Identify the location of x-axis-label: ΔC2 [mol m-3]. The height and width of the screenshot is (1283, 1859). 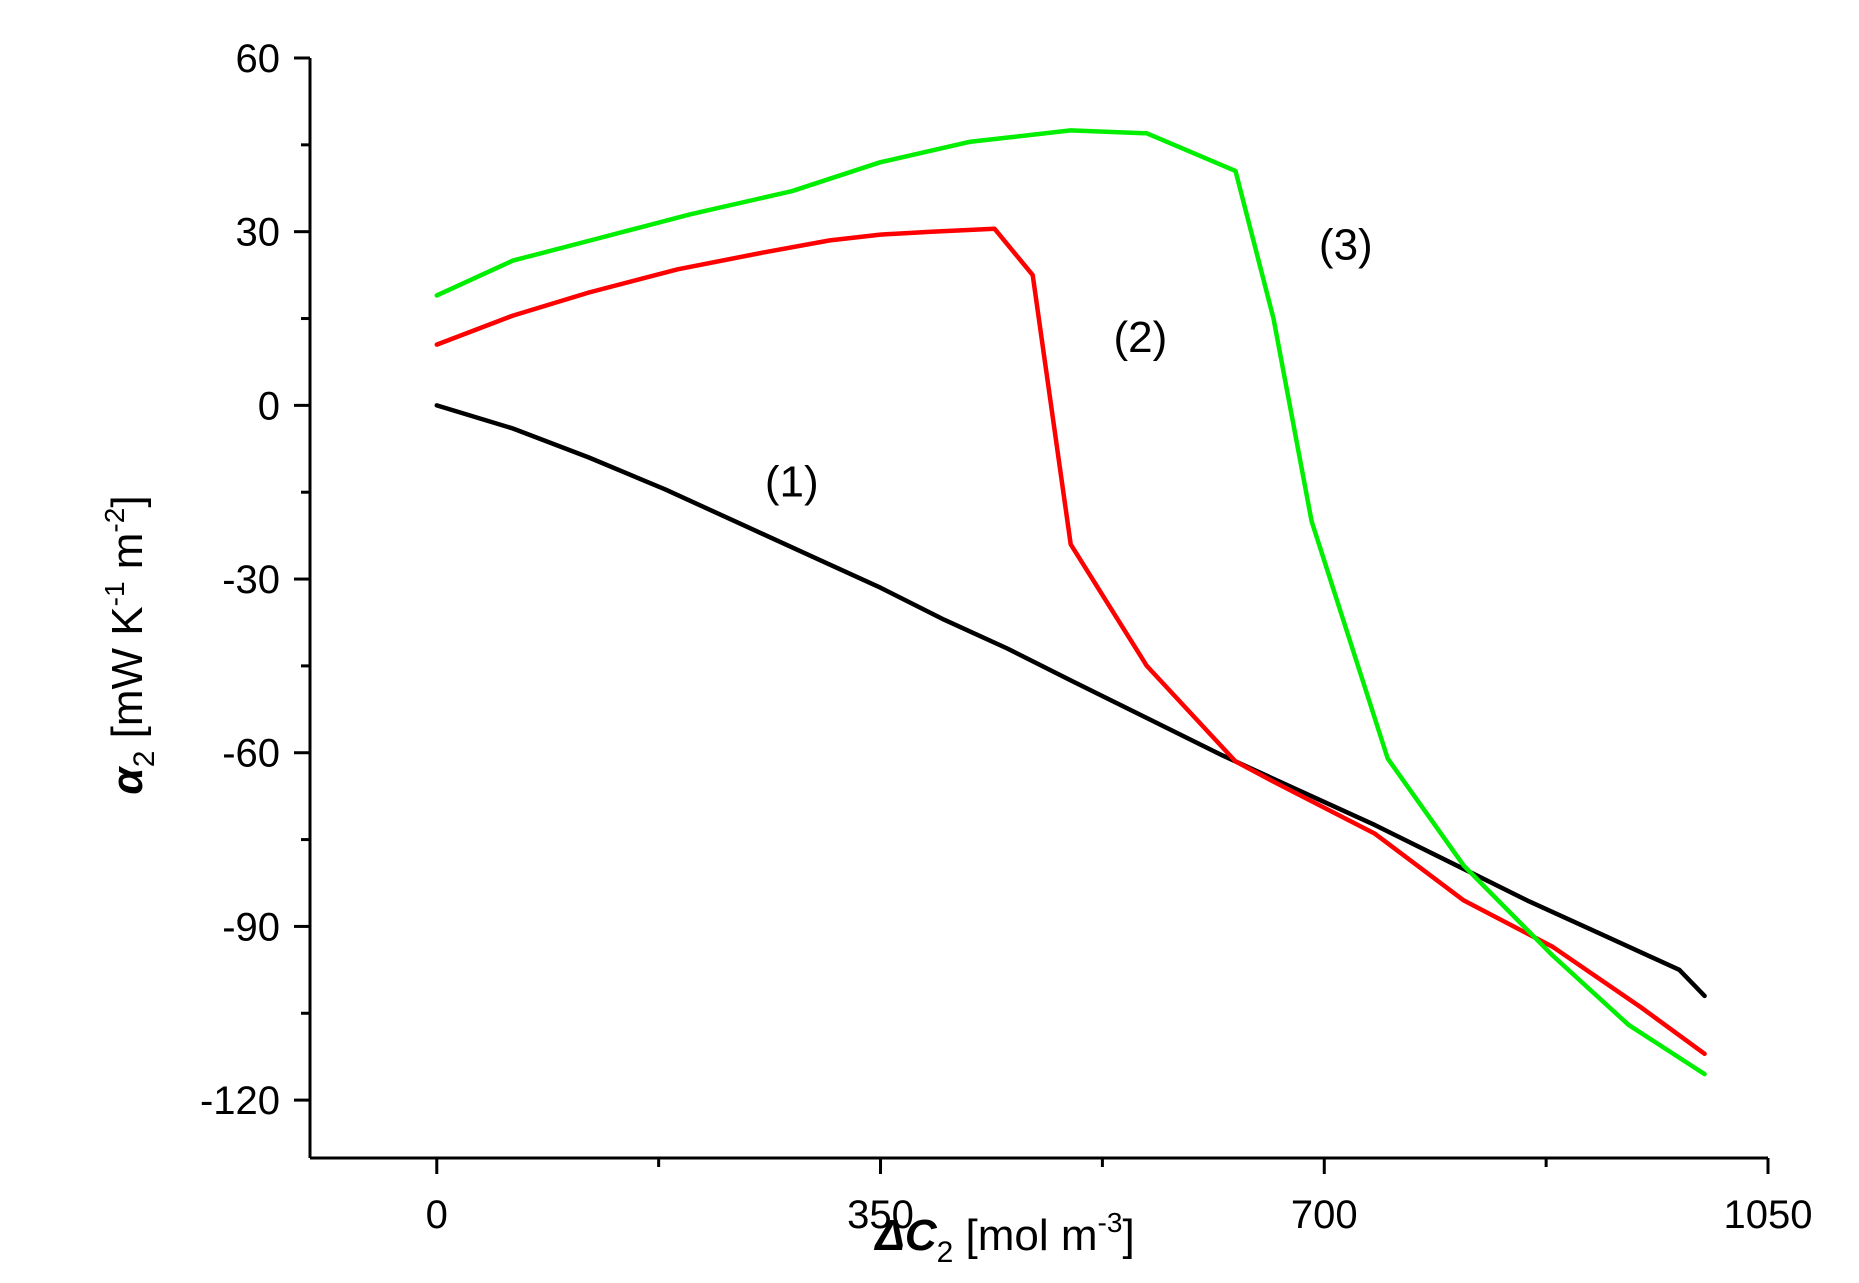
(1003, 1238).